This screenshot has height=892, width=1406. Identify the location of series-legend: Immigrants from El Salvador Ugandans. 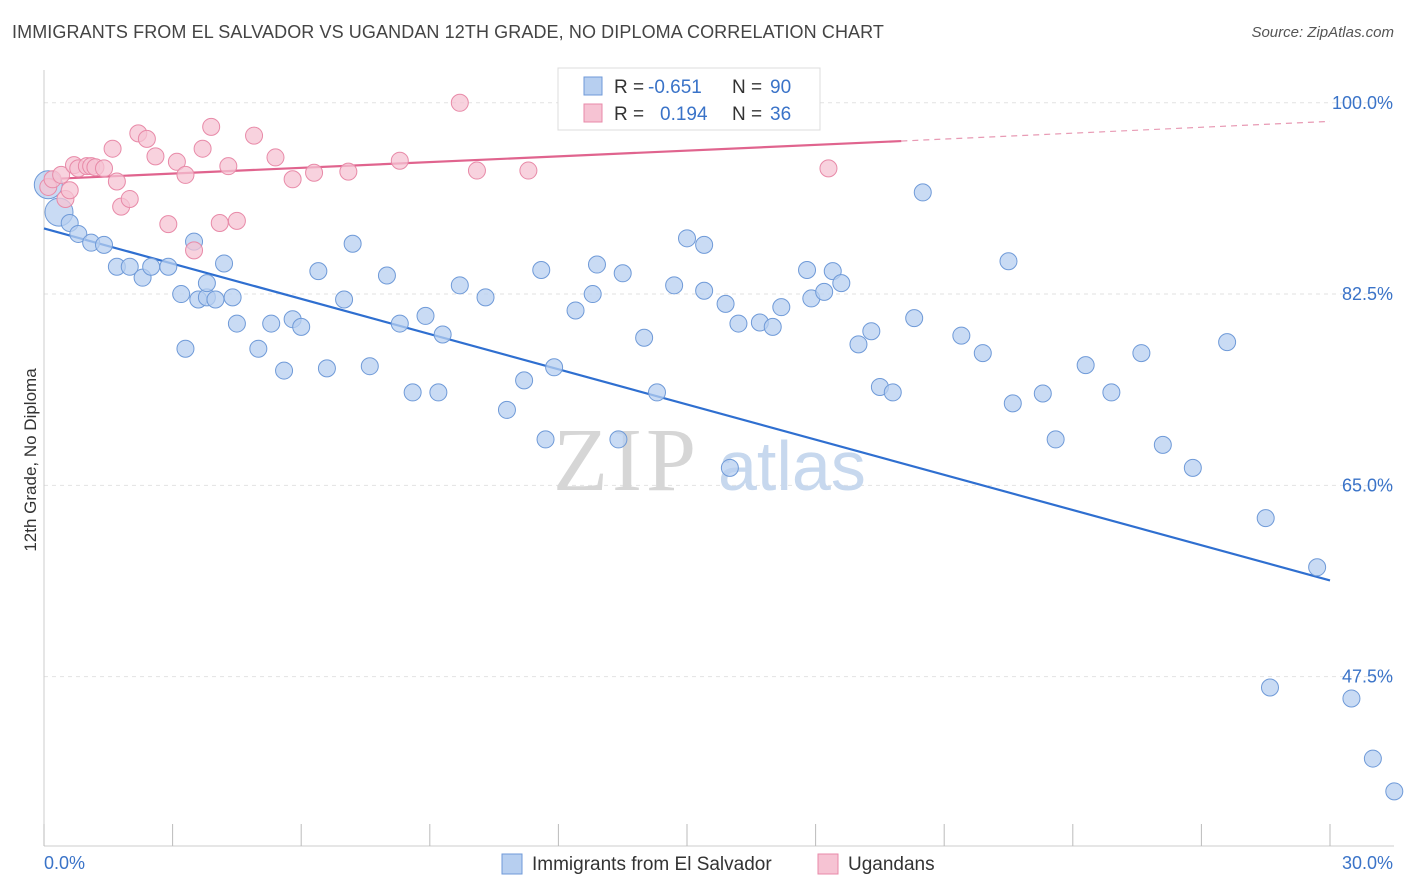
(718, 864).